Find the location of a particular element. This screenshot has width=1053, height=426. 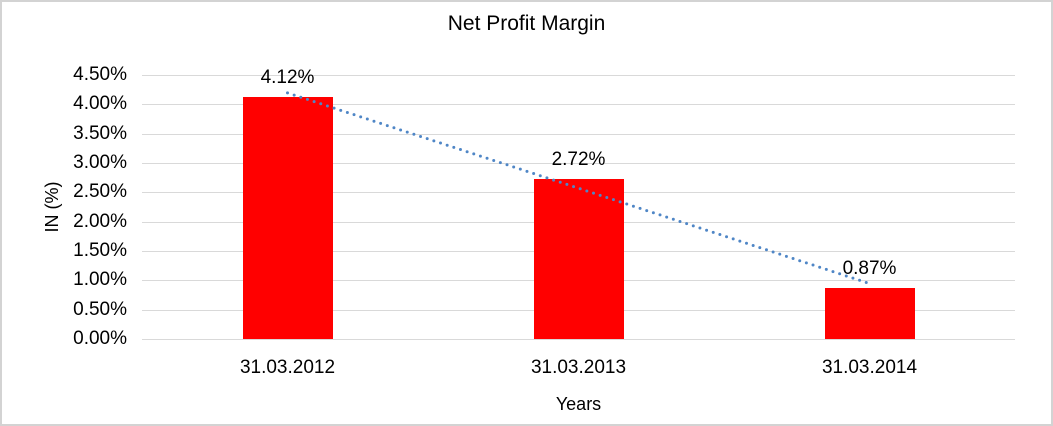

y-tick-label: 3.50% is located at coordinates (100, 133).